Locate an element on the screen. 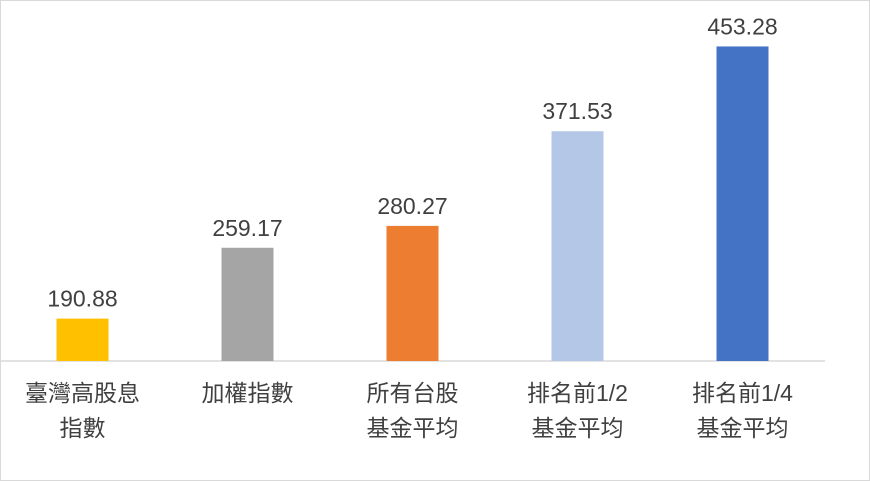 The height and width of the screenshot is (481, 870). x-tick-label: 所有台股 is located at coordinates (413, 393).